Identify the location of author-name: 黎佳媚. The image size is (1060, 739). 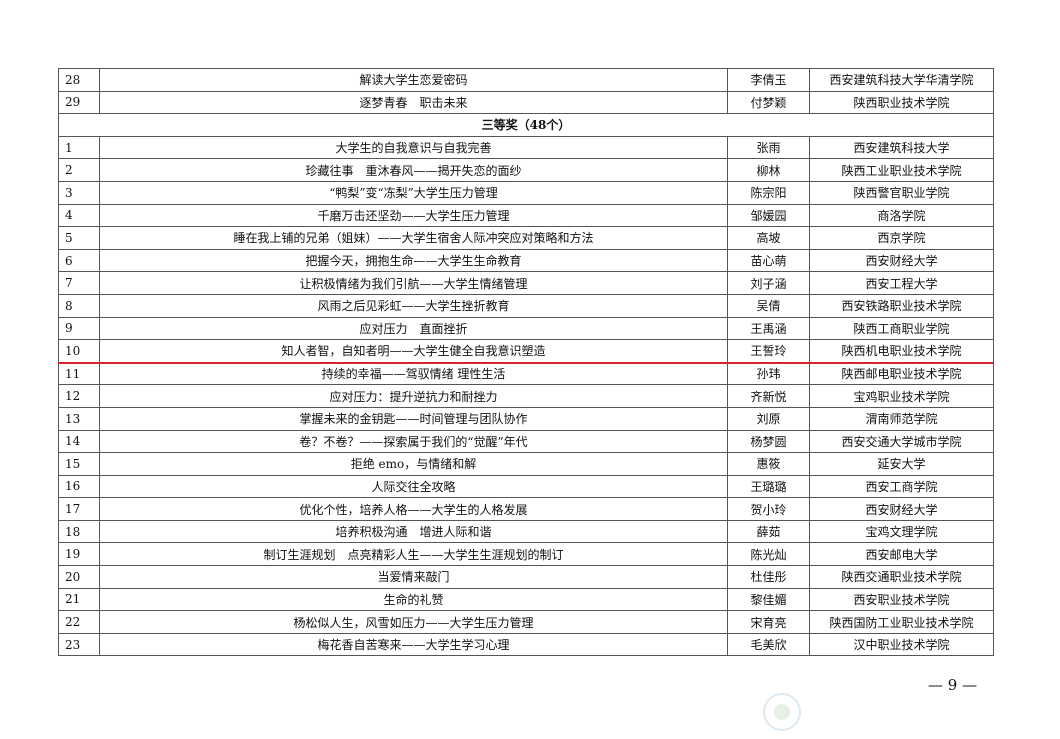
(768, 599).